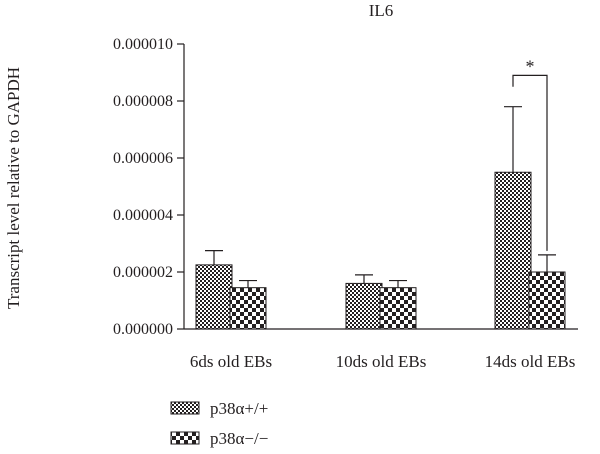 Image resolution: width=600 pixels, height=454 pixels. I want to click on y-tick-label: 0.000010, so click(143, 44).